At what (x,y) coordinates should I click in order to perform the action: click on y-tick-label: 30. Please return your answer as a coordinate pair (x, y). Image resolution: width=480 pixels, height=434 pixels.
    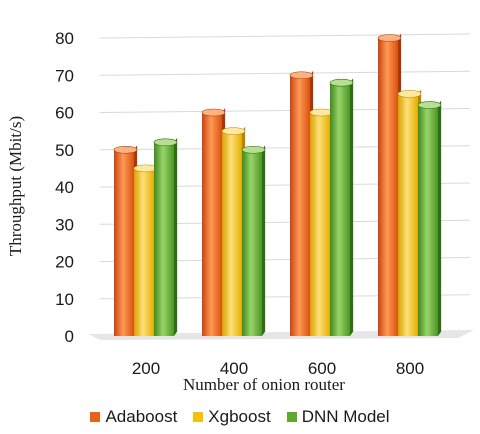
    Looking at the image, I should click on (64, 224).